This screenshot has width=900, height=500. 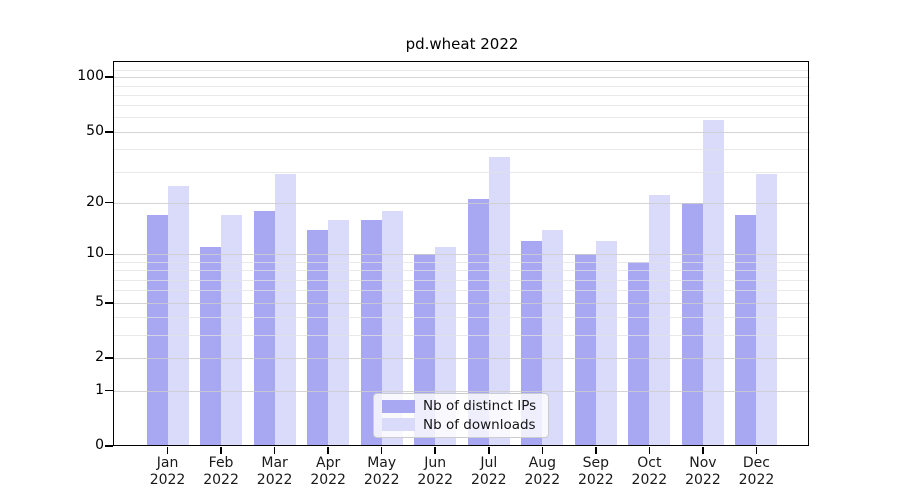 I want to click on x-tick-label: Mar 2022, so click(x=274, y=471).